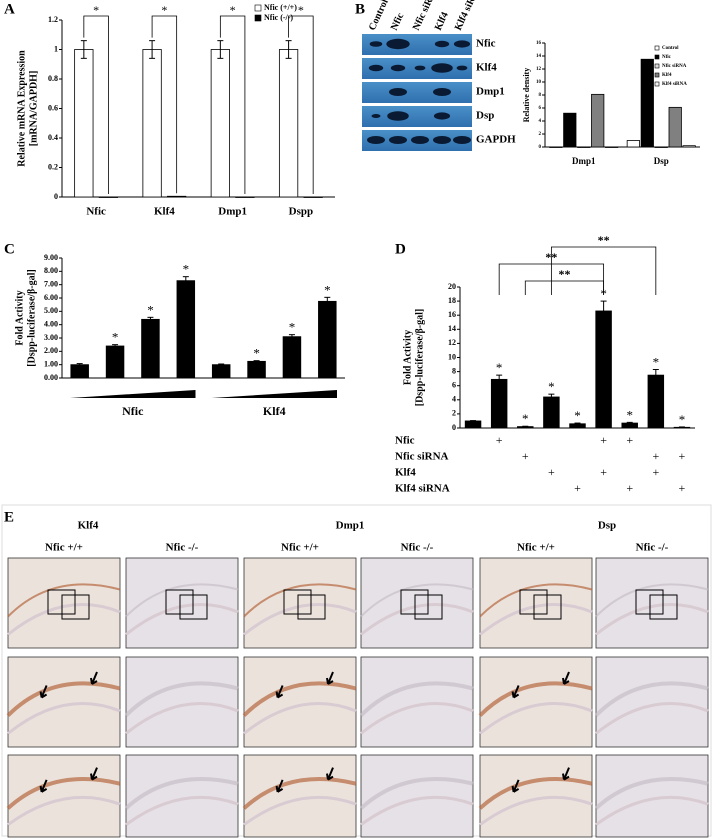 The height and width of the screenshot is (838, 713). Describe the element at coordinates (417, 116) in the screenshot. I see `blot-strip` at that location.